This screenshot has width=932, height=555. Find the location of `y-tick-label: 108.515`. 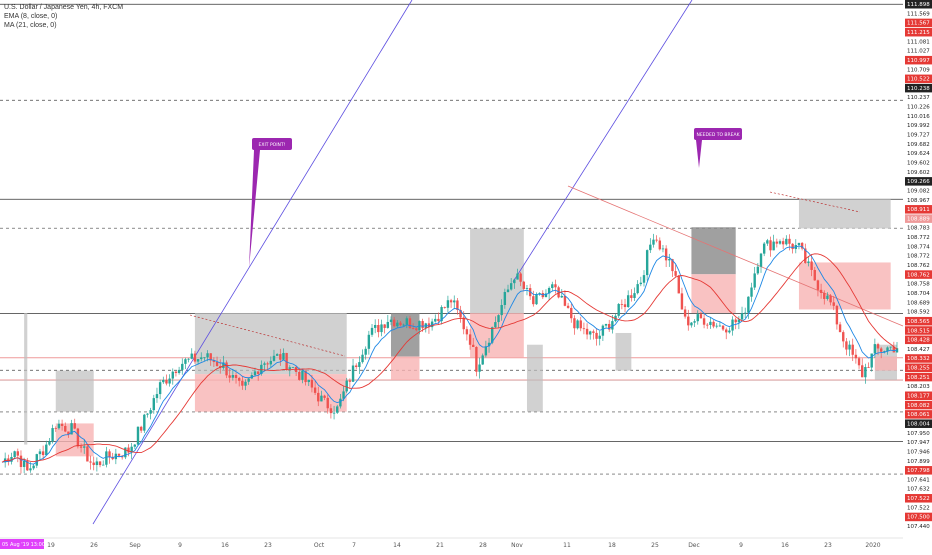

y-tick-label: 108.515 is located at coordinates (918, 331).